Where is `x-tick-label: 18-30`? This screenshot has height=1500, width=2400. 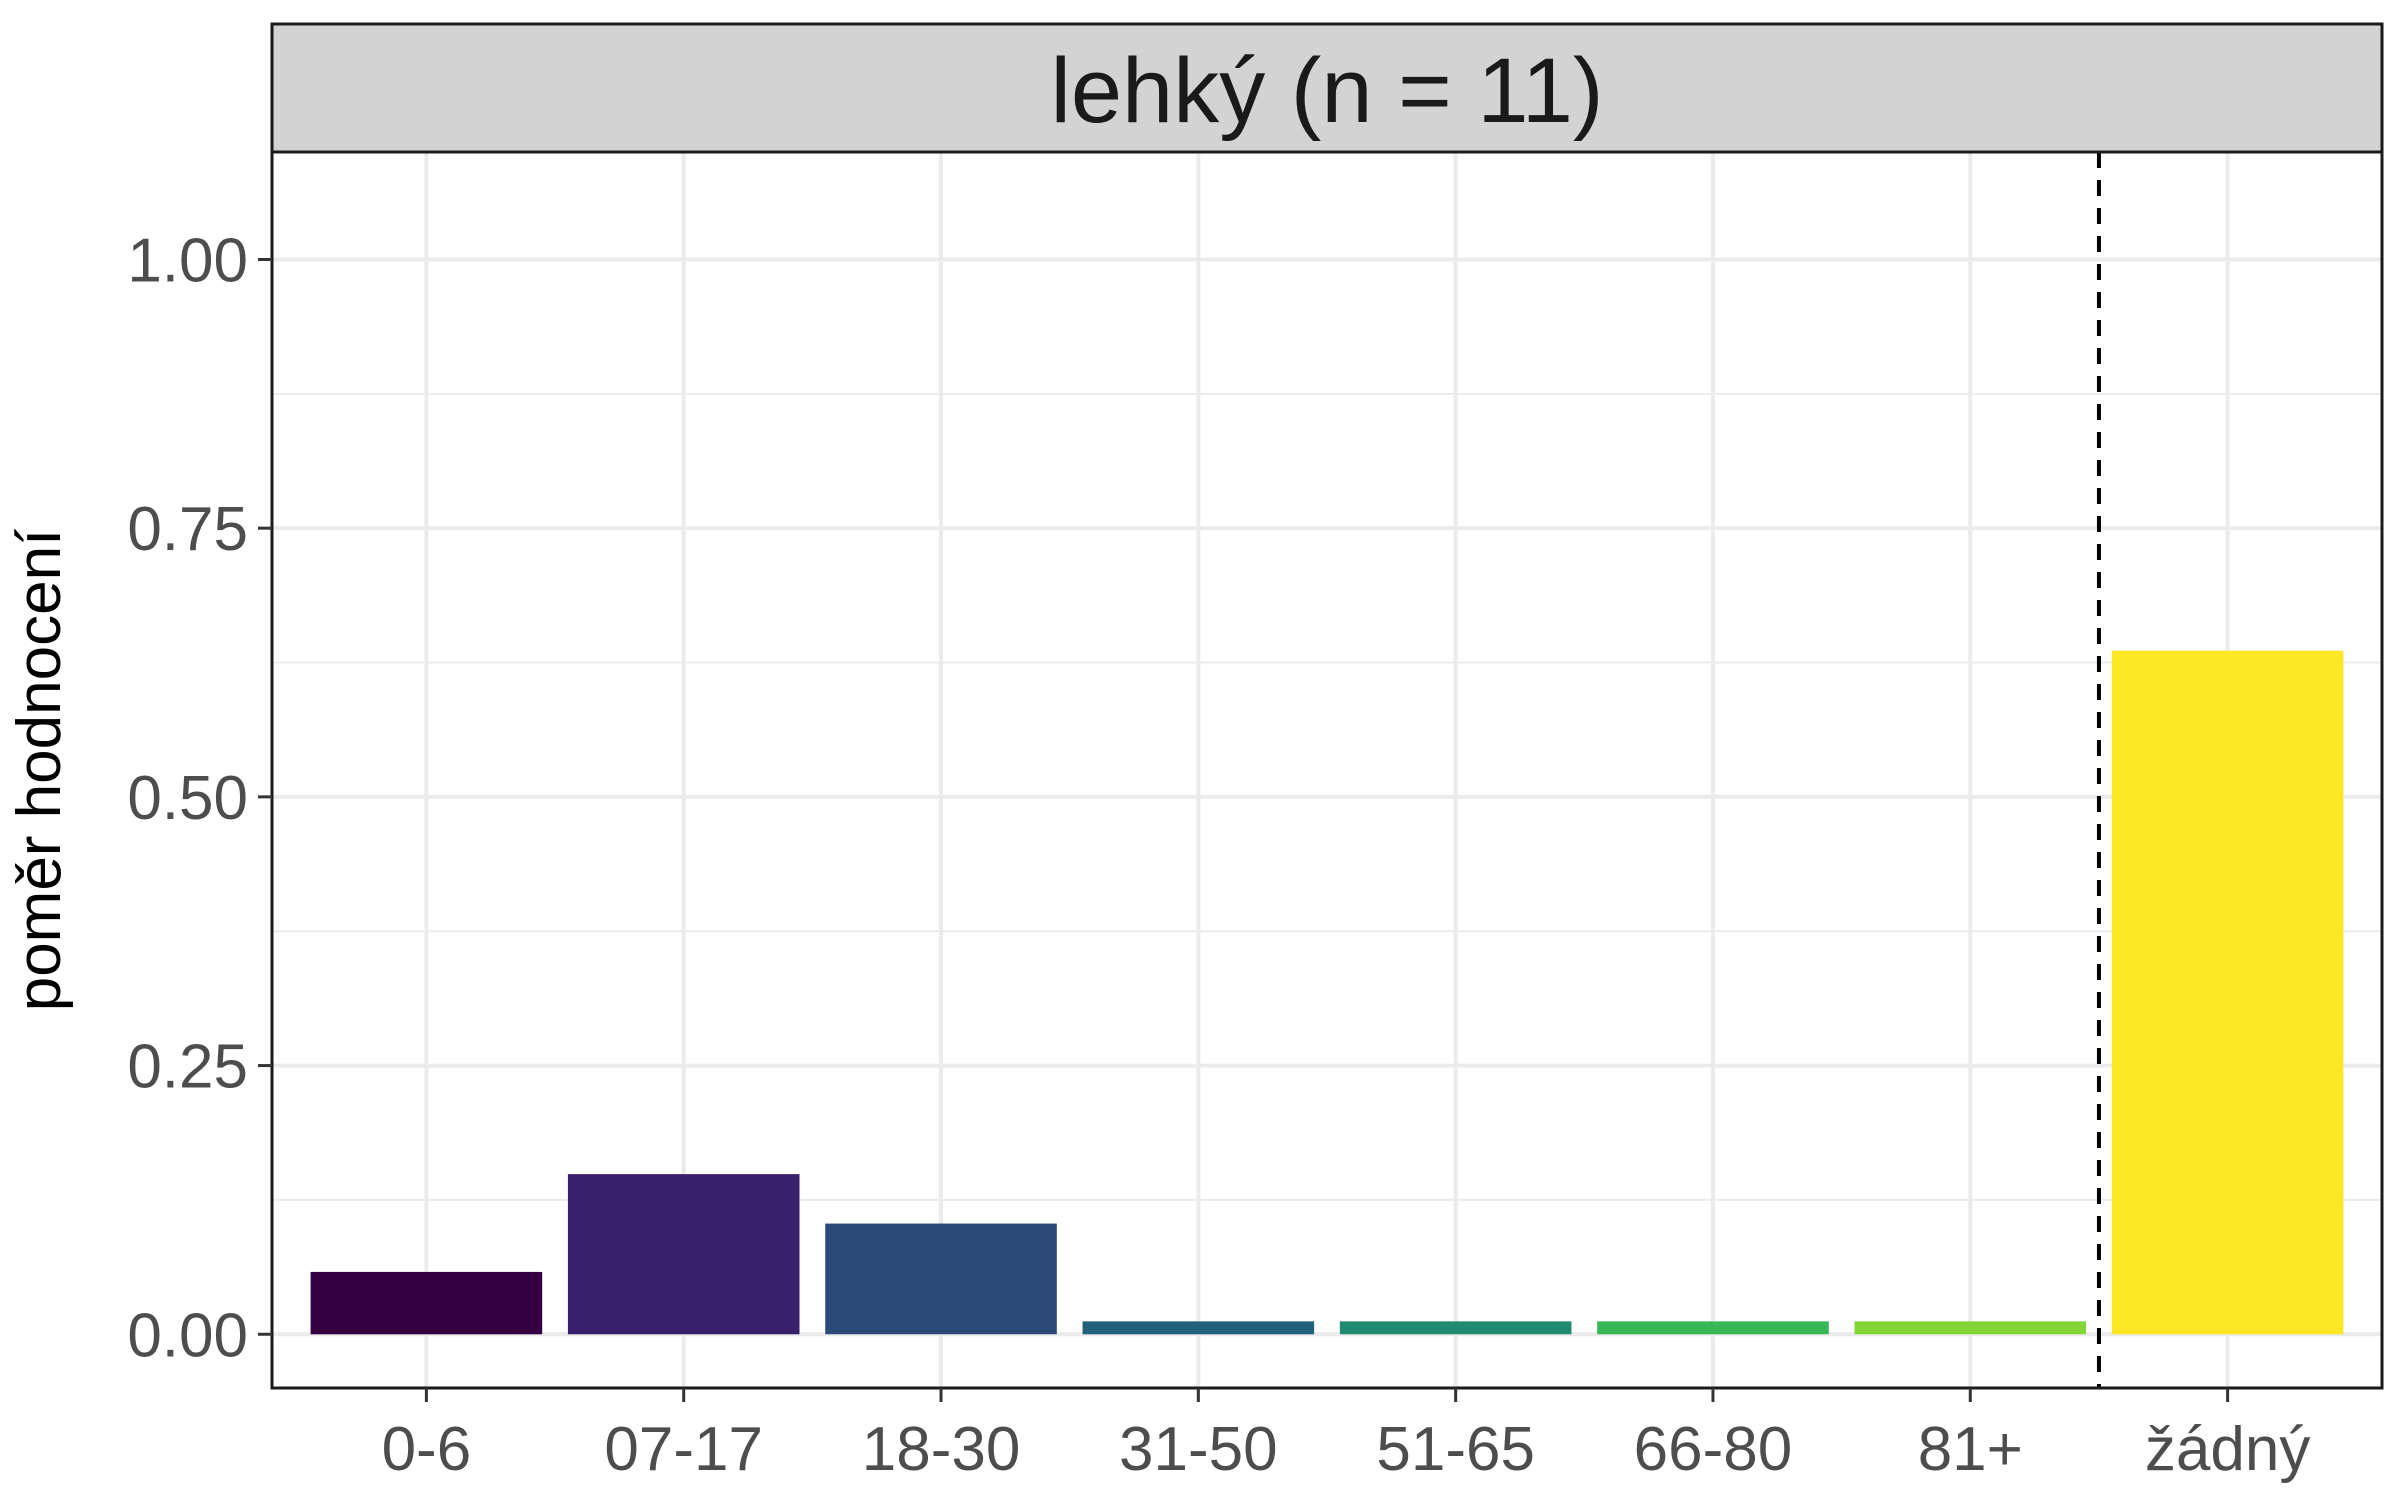 x-tick-label: 18-30 is located at coordinates (941, 1449).